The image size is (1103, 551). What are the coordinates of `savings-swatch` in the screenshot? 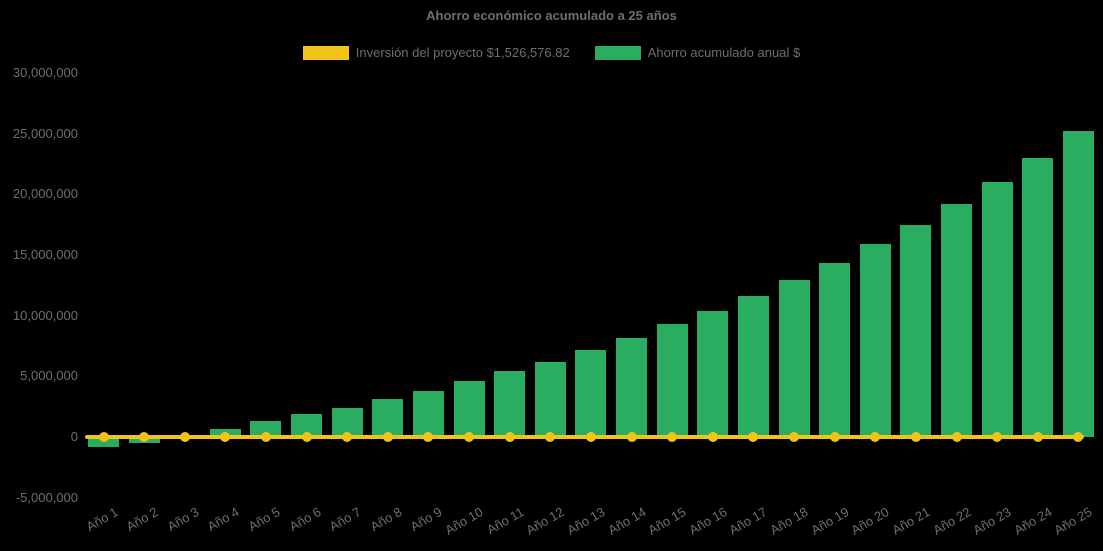 It's located at (617, 52).